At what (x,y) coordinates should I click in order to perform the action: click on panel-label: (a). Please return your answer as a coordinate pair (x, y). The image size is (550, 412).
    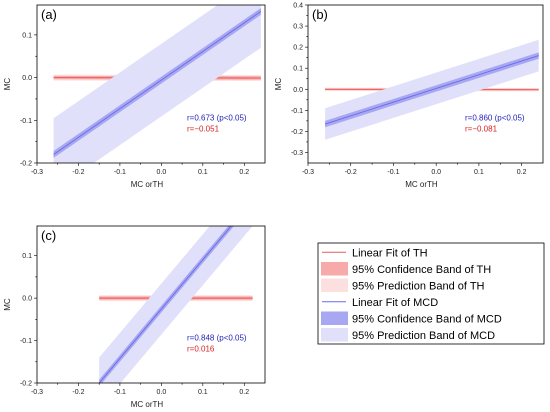
    Looking at the image, I should click on (49, 14).